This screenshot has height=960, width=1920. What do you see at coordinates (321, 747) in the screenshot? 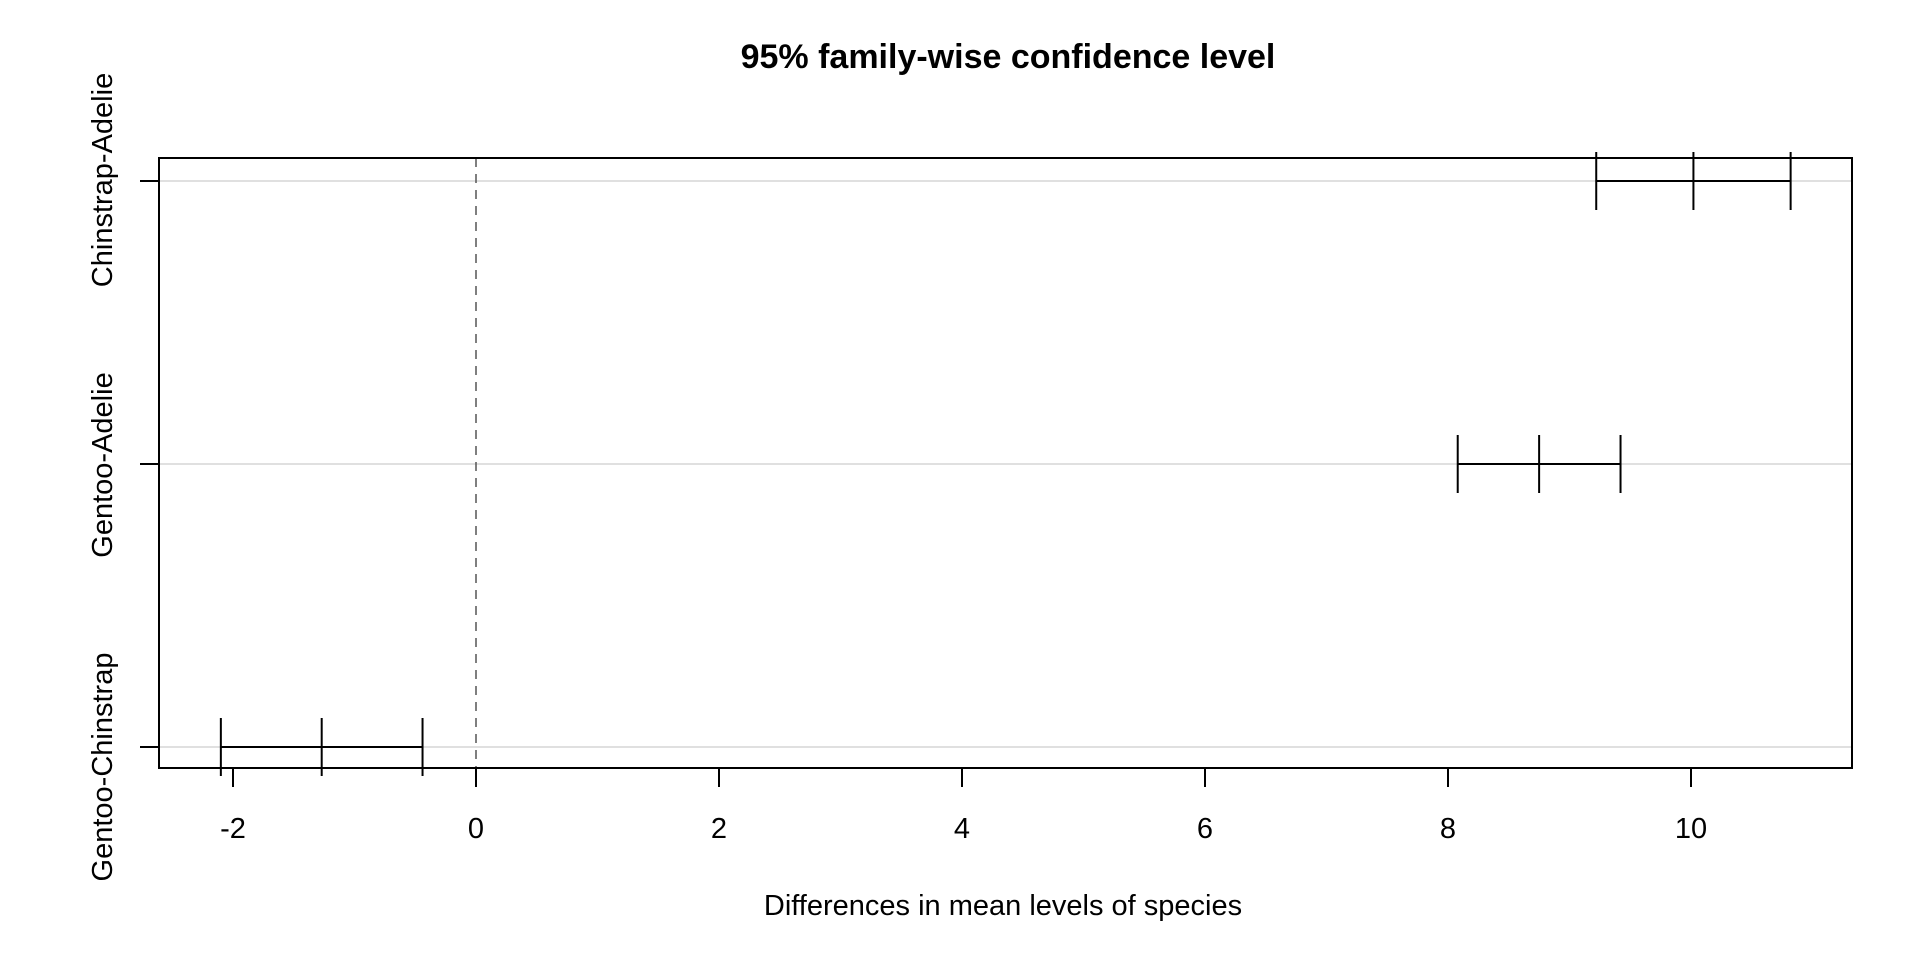
I see `interval-gentoo-chinstrap` at bounding box center [321, 747].